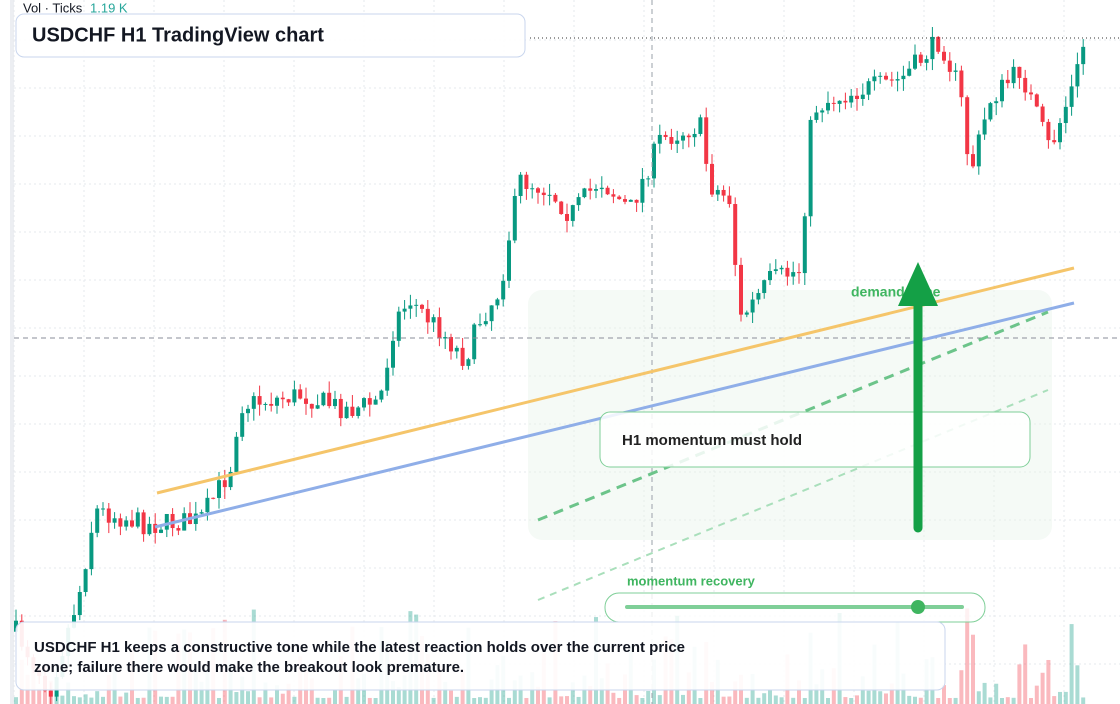  I want to click on slider-knob, so click(918, 607).